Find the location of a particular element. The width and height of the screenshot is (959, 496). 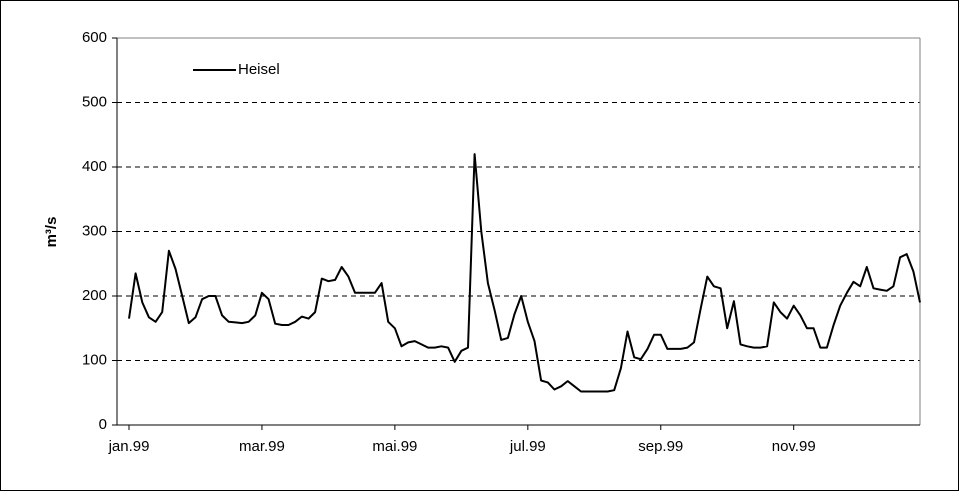

x-tick-label: jul.99 is located at coordinates (527, 446).